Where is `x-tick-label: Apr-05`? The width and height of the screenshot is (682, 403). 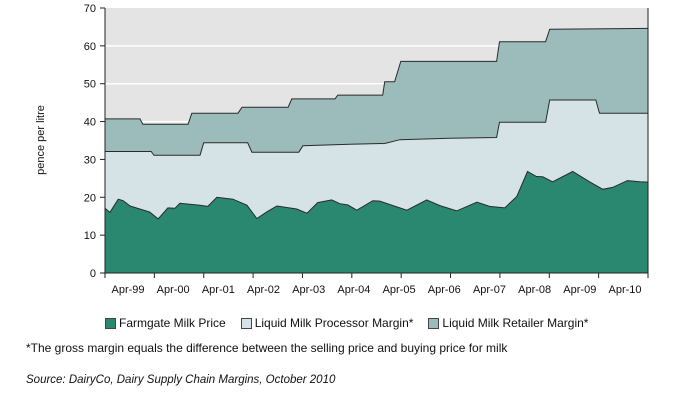 x-tick-label: Apr-05 is located at coordinates (399, 290).